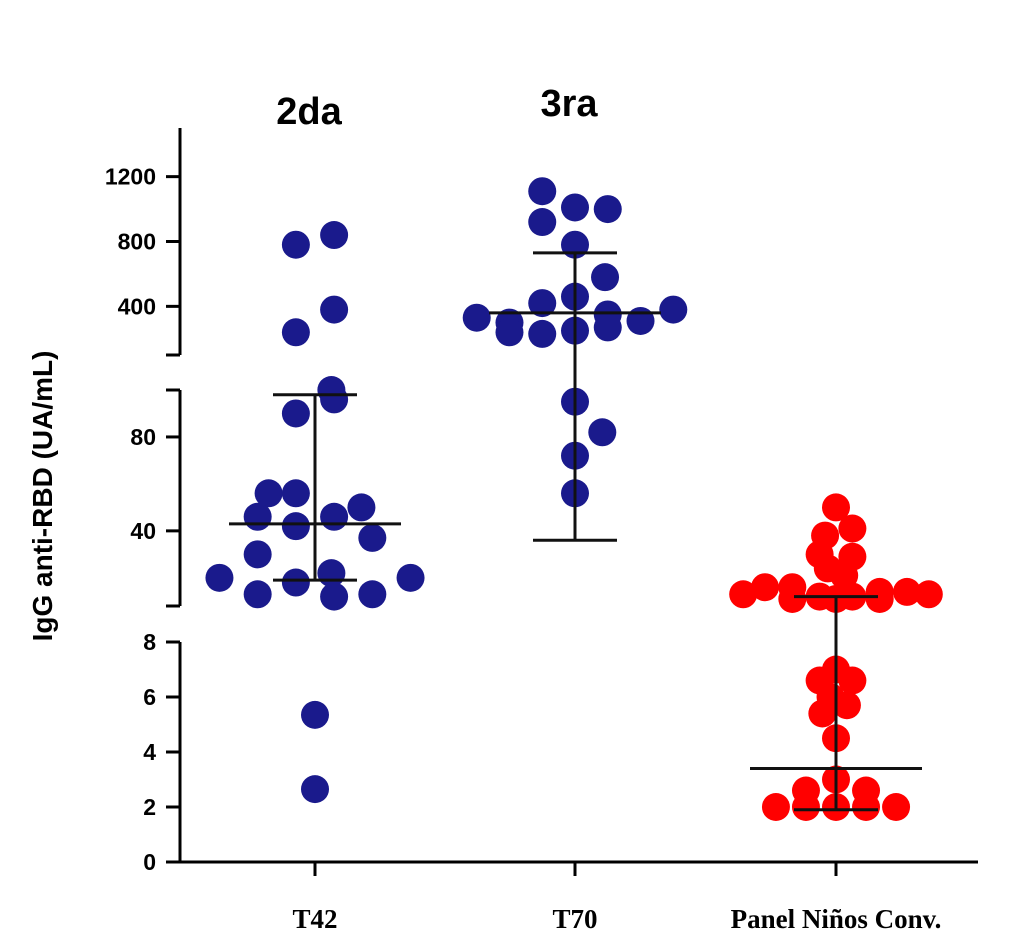  I want to click on x-tick-label: T42, so click(314, 919).